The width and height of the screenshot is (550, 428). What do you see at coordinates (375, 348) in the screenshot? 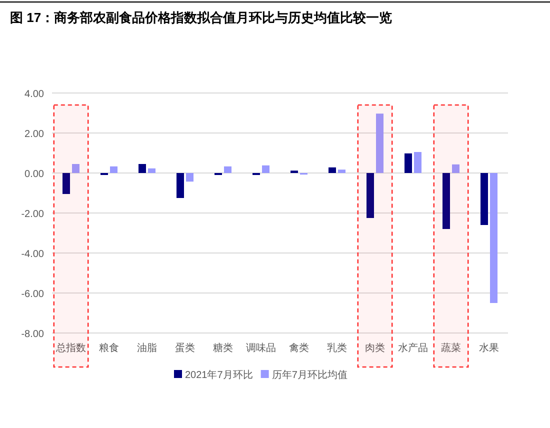
I see `x-tick-label: 肉类` at bounding box center [375, 348].